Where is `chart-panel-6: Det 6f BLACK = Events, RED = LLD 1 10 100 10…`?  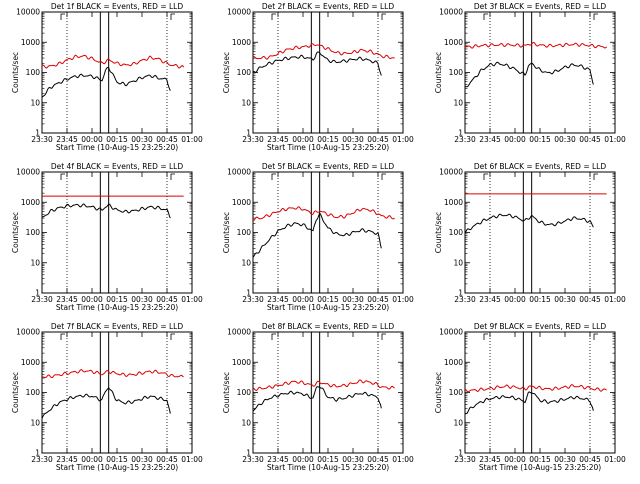 chart-panel-6: Det 6f BLACK = Events, RED = LLD 1 10 100 10… is located at coordinates (530, 233).